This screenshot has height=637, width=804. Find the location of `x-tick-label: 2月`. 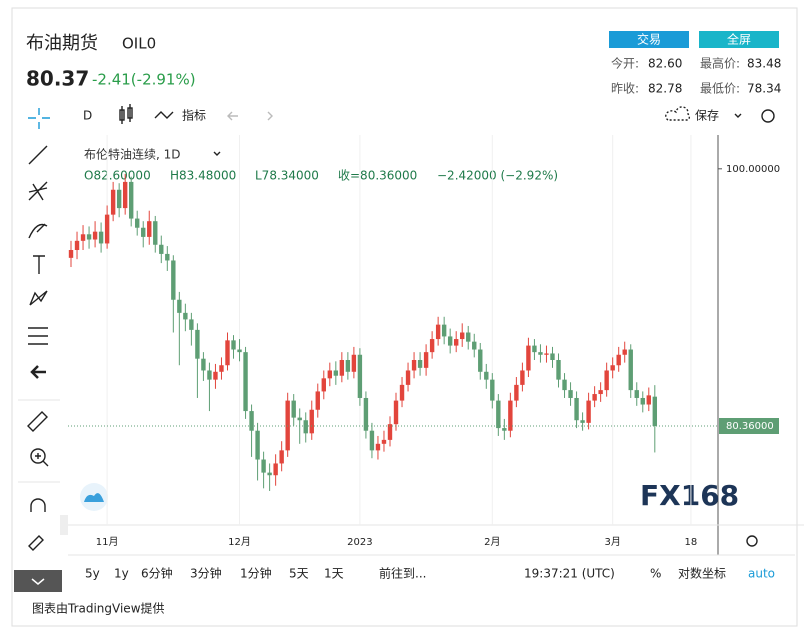

x-tick-label: 2月 is located at coordinates (492, 542).